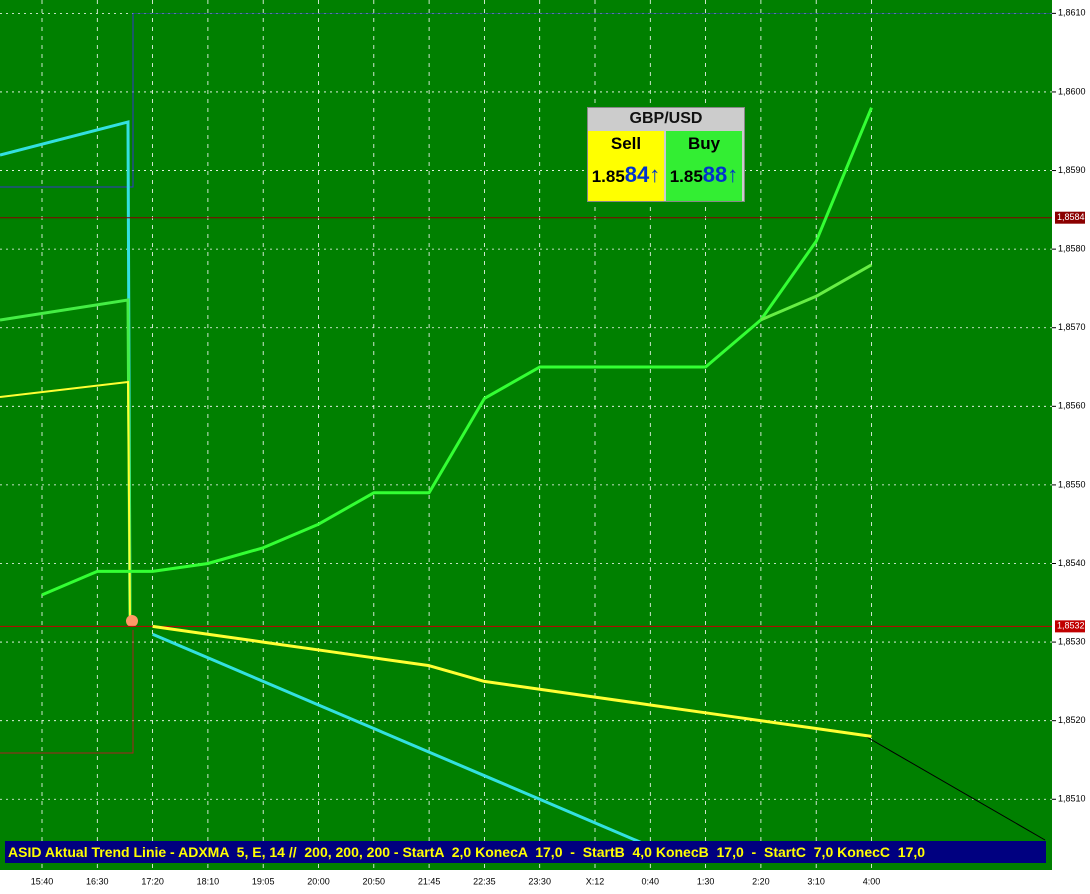 Image resolution: width=1090 pixels, height=894 pixels. Describe the element at coordinates (263, 881) in the screenshot. I see `x-tick-label: 19:05` at that location.